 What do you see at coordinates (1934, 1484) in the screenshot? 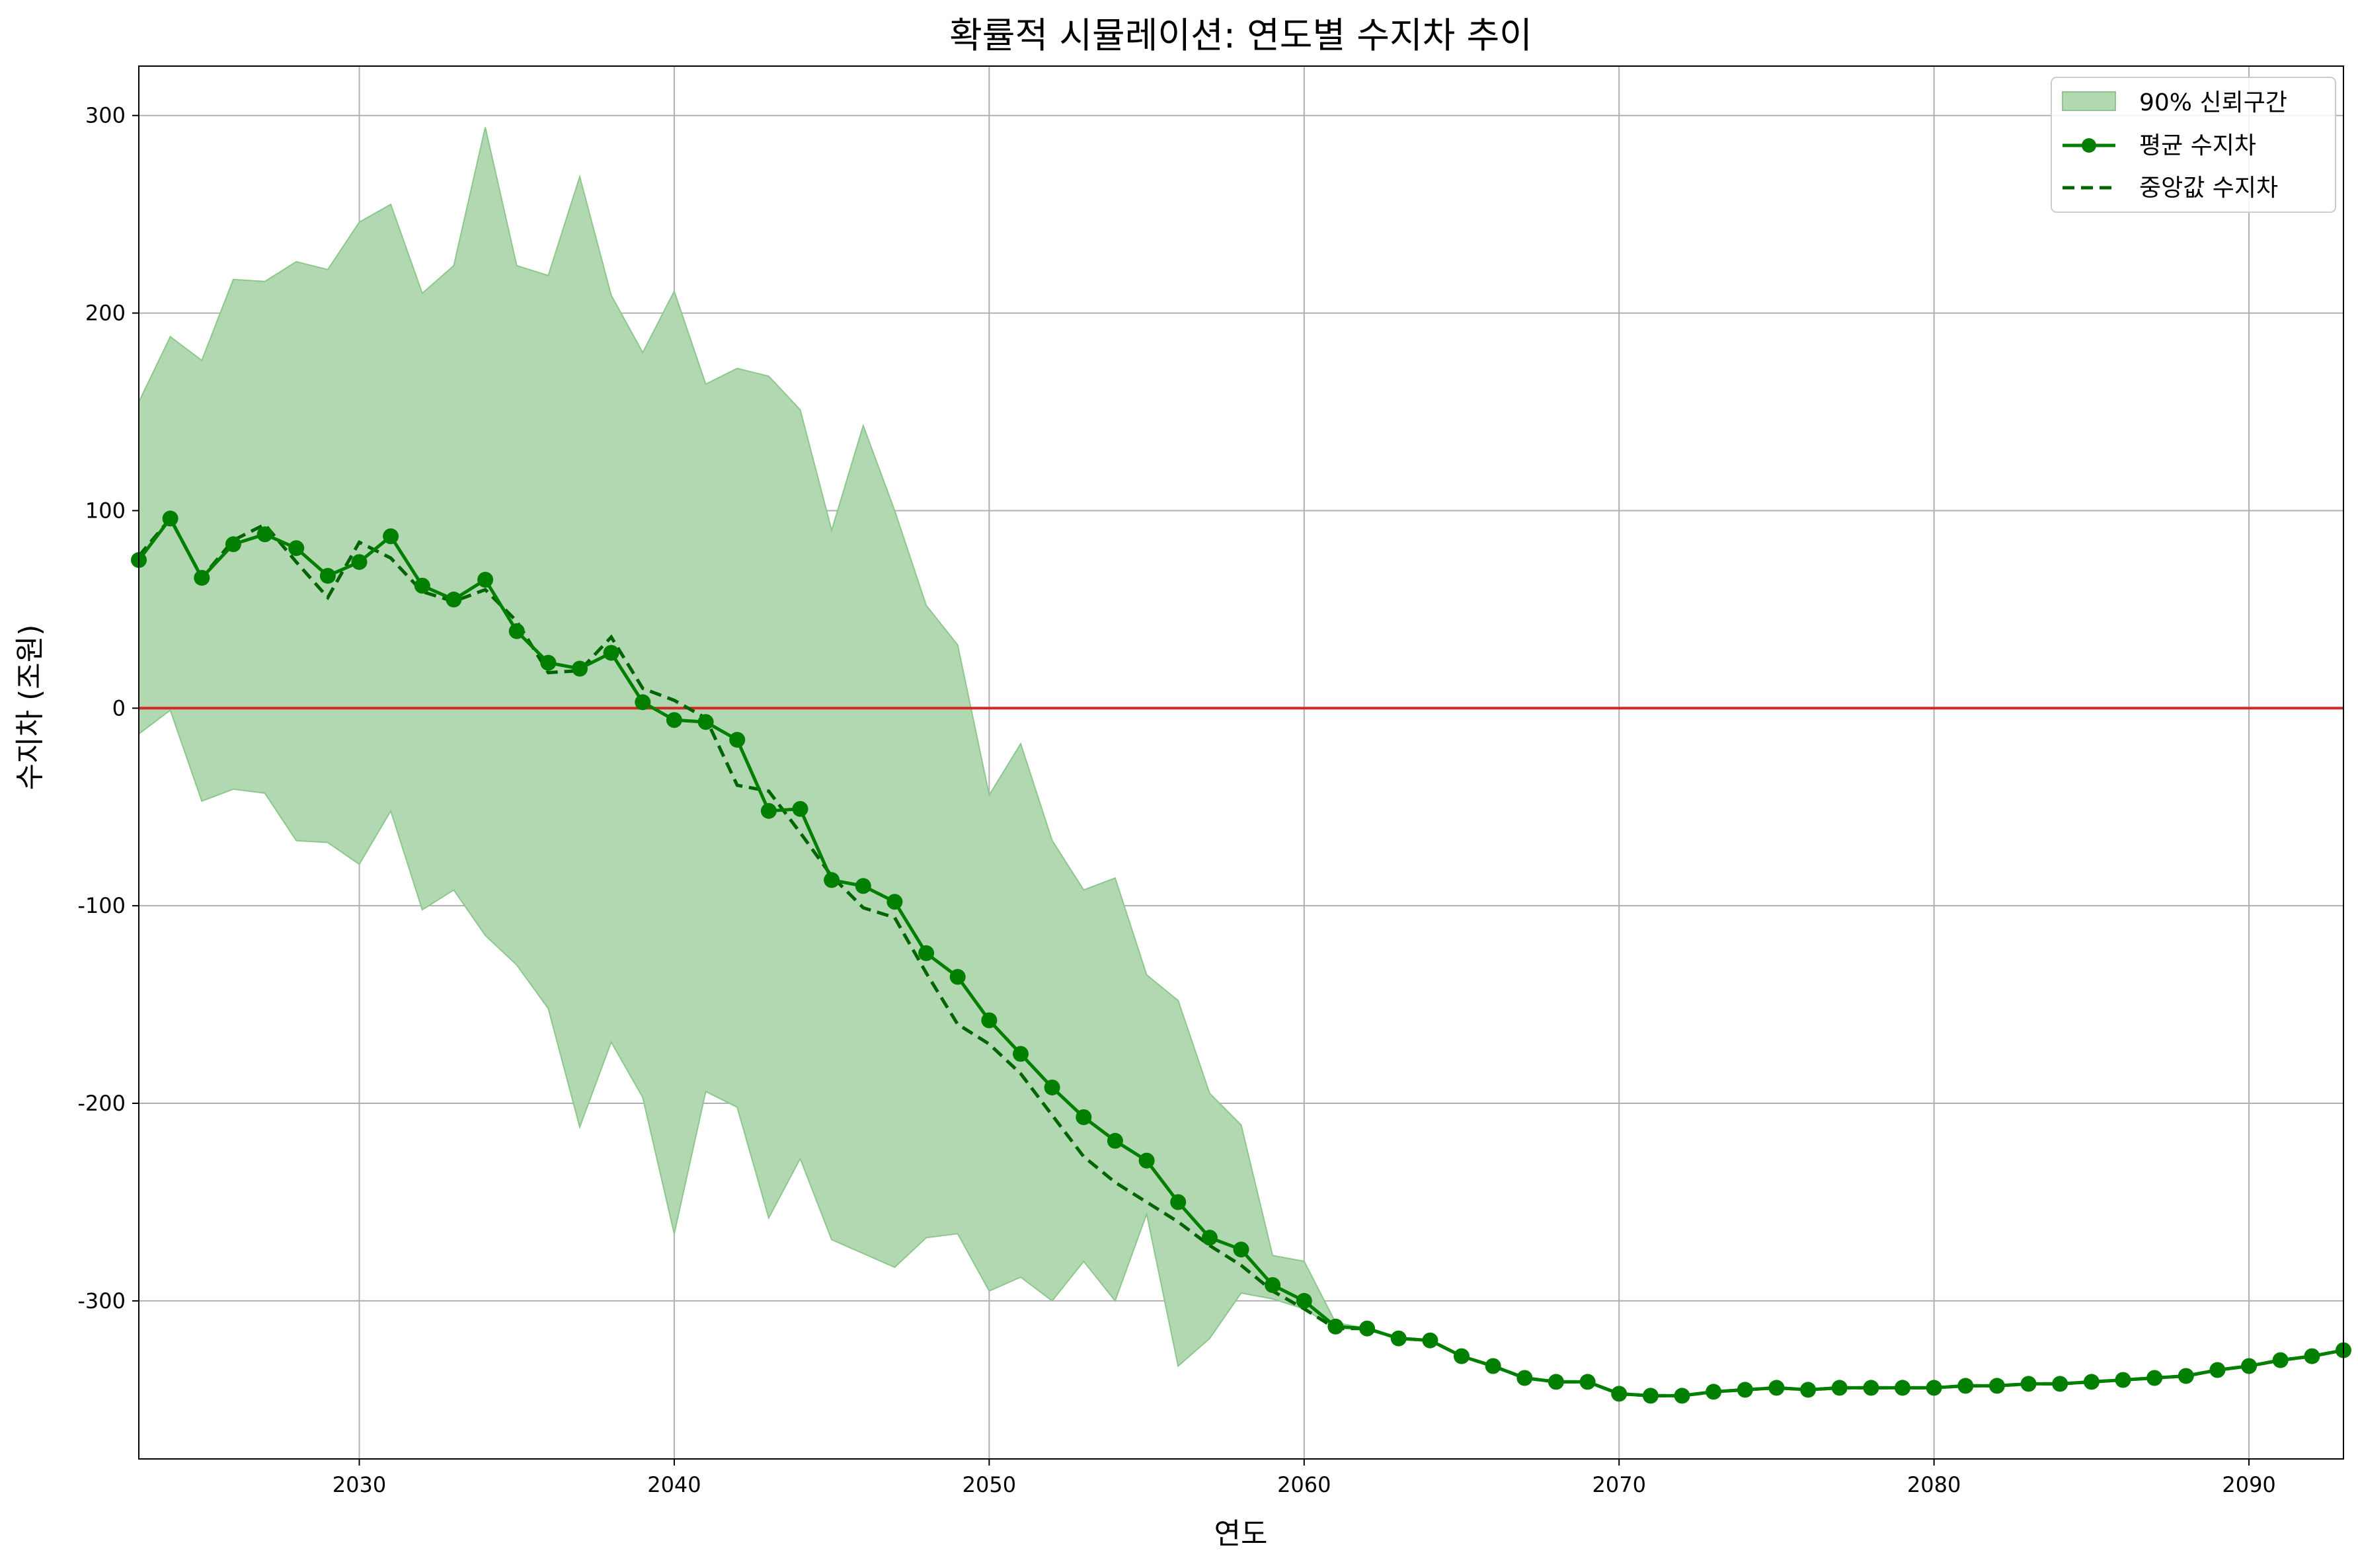
I see `x-tick-label: 2080` at bounding box center [1934, 1484].